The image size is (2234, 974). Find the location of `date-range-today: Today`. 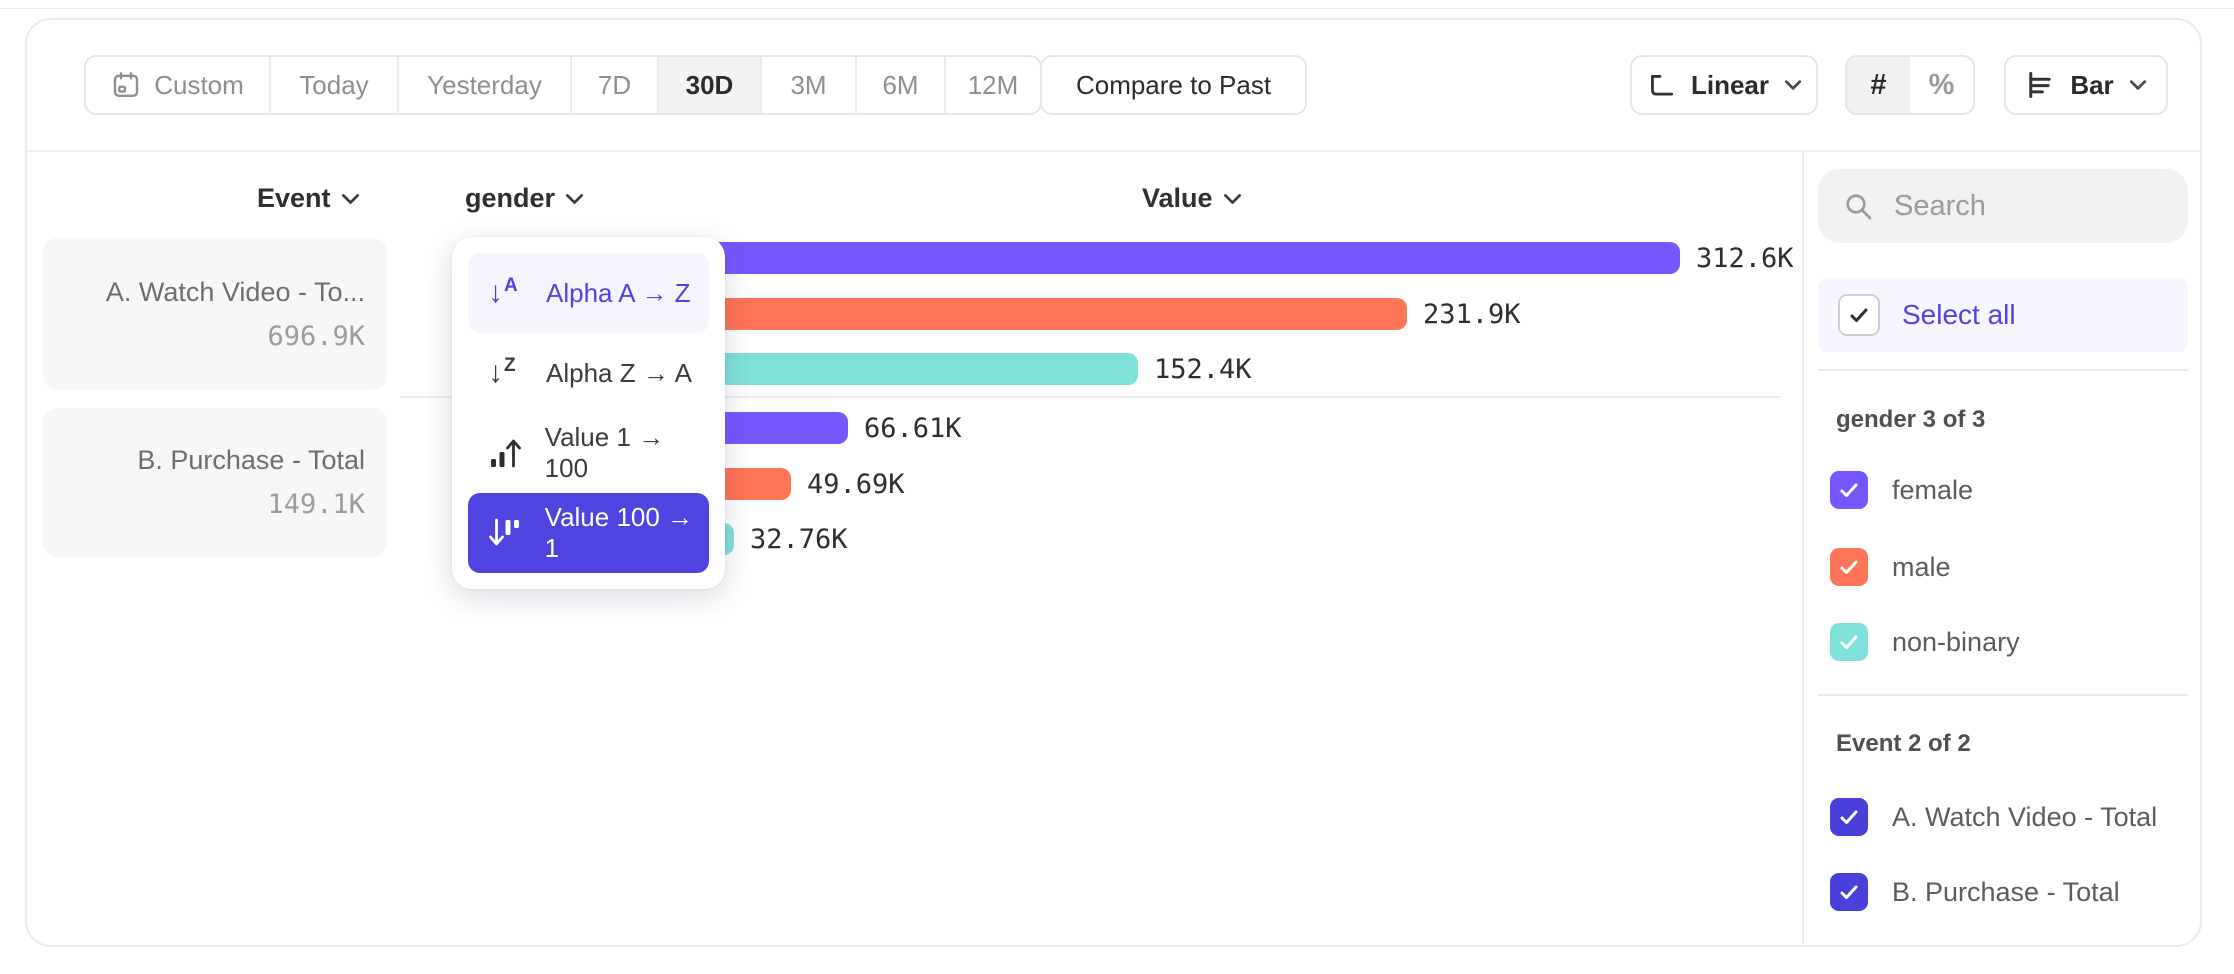

date-range-today: Today is located at coordinates (335, 85).